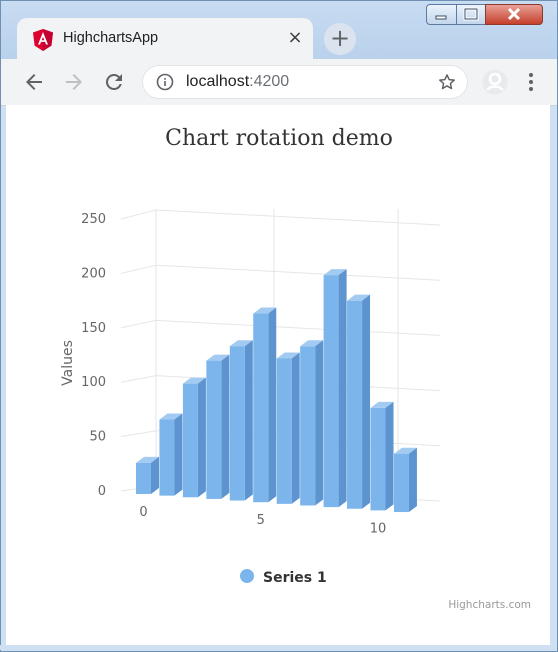 The width and height of the screenshot is (558, 652). What do you see at coordinates (93, 273) in the screenshot?
I see `y-tick-label: 200` at bounding box center [93, 273].